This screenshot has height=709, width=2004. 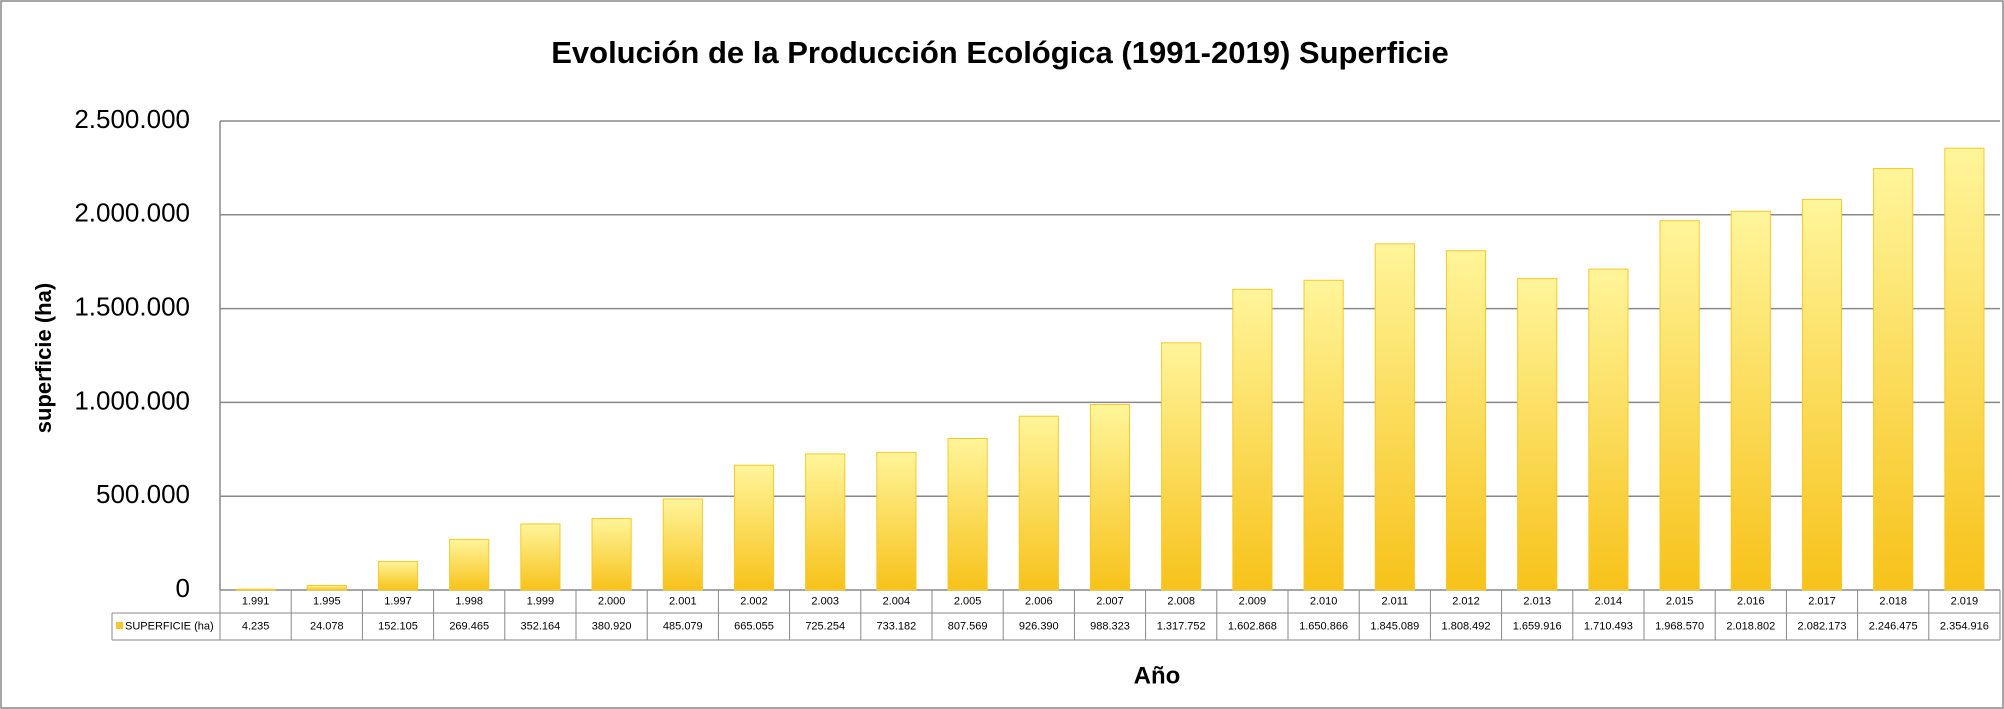 I want to click on data-table-value: 1.602.868, so click(x=1252, y=626).